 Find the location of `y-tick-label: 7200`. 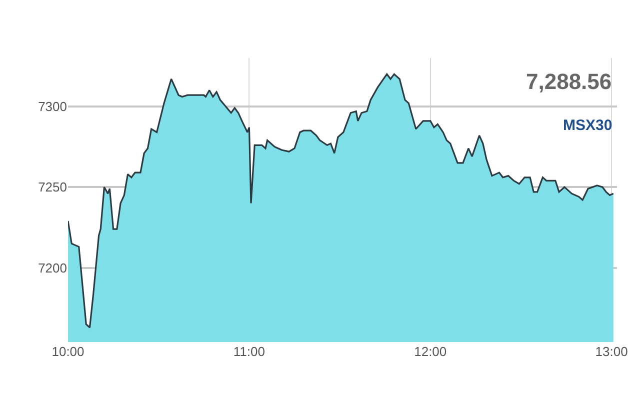

y-tick-label: 7200 is located at coordinates (52, 268).